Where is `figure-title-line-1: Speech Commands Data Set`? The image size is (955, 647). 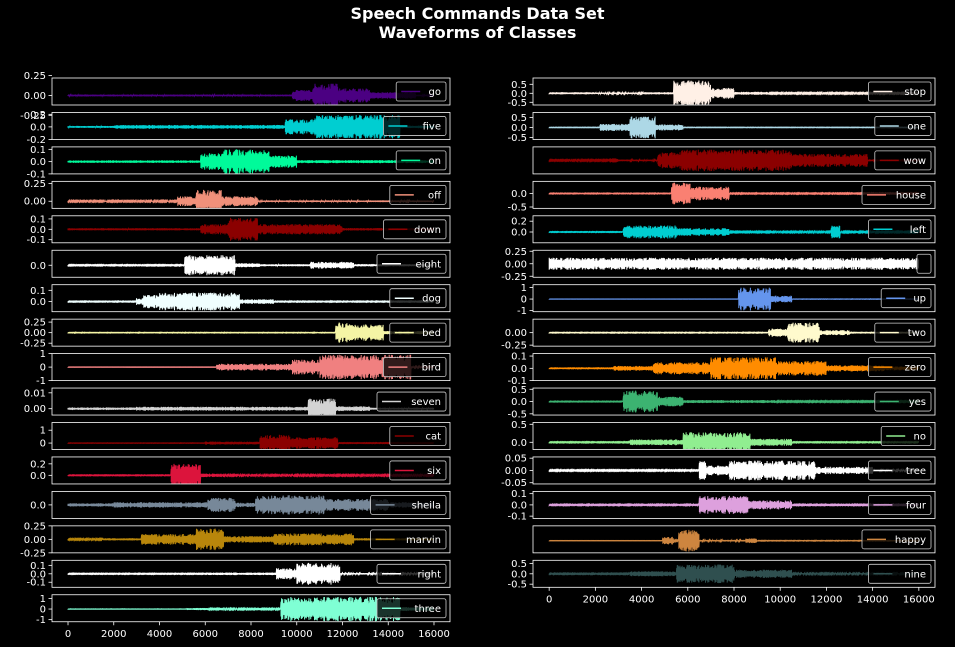 figure-title-line-1: Speech Commands Data Set is located at coordinates (477, 13).